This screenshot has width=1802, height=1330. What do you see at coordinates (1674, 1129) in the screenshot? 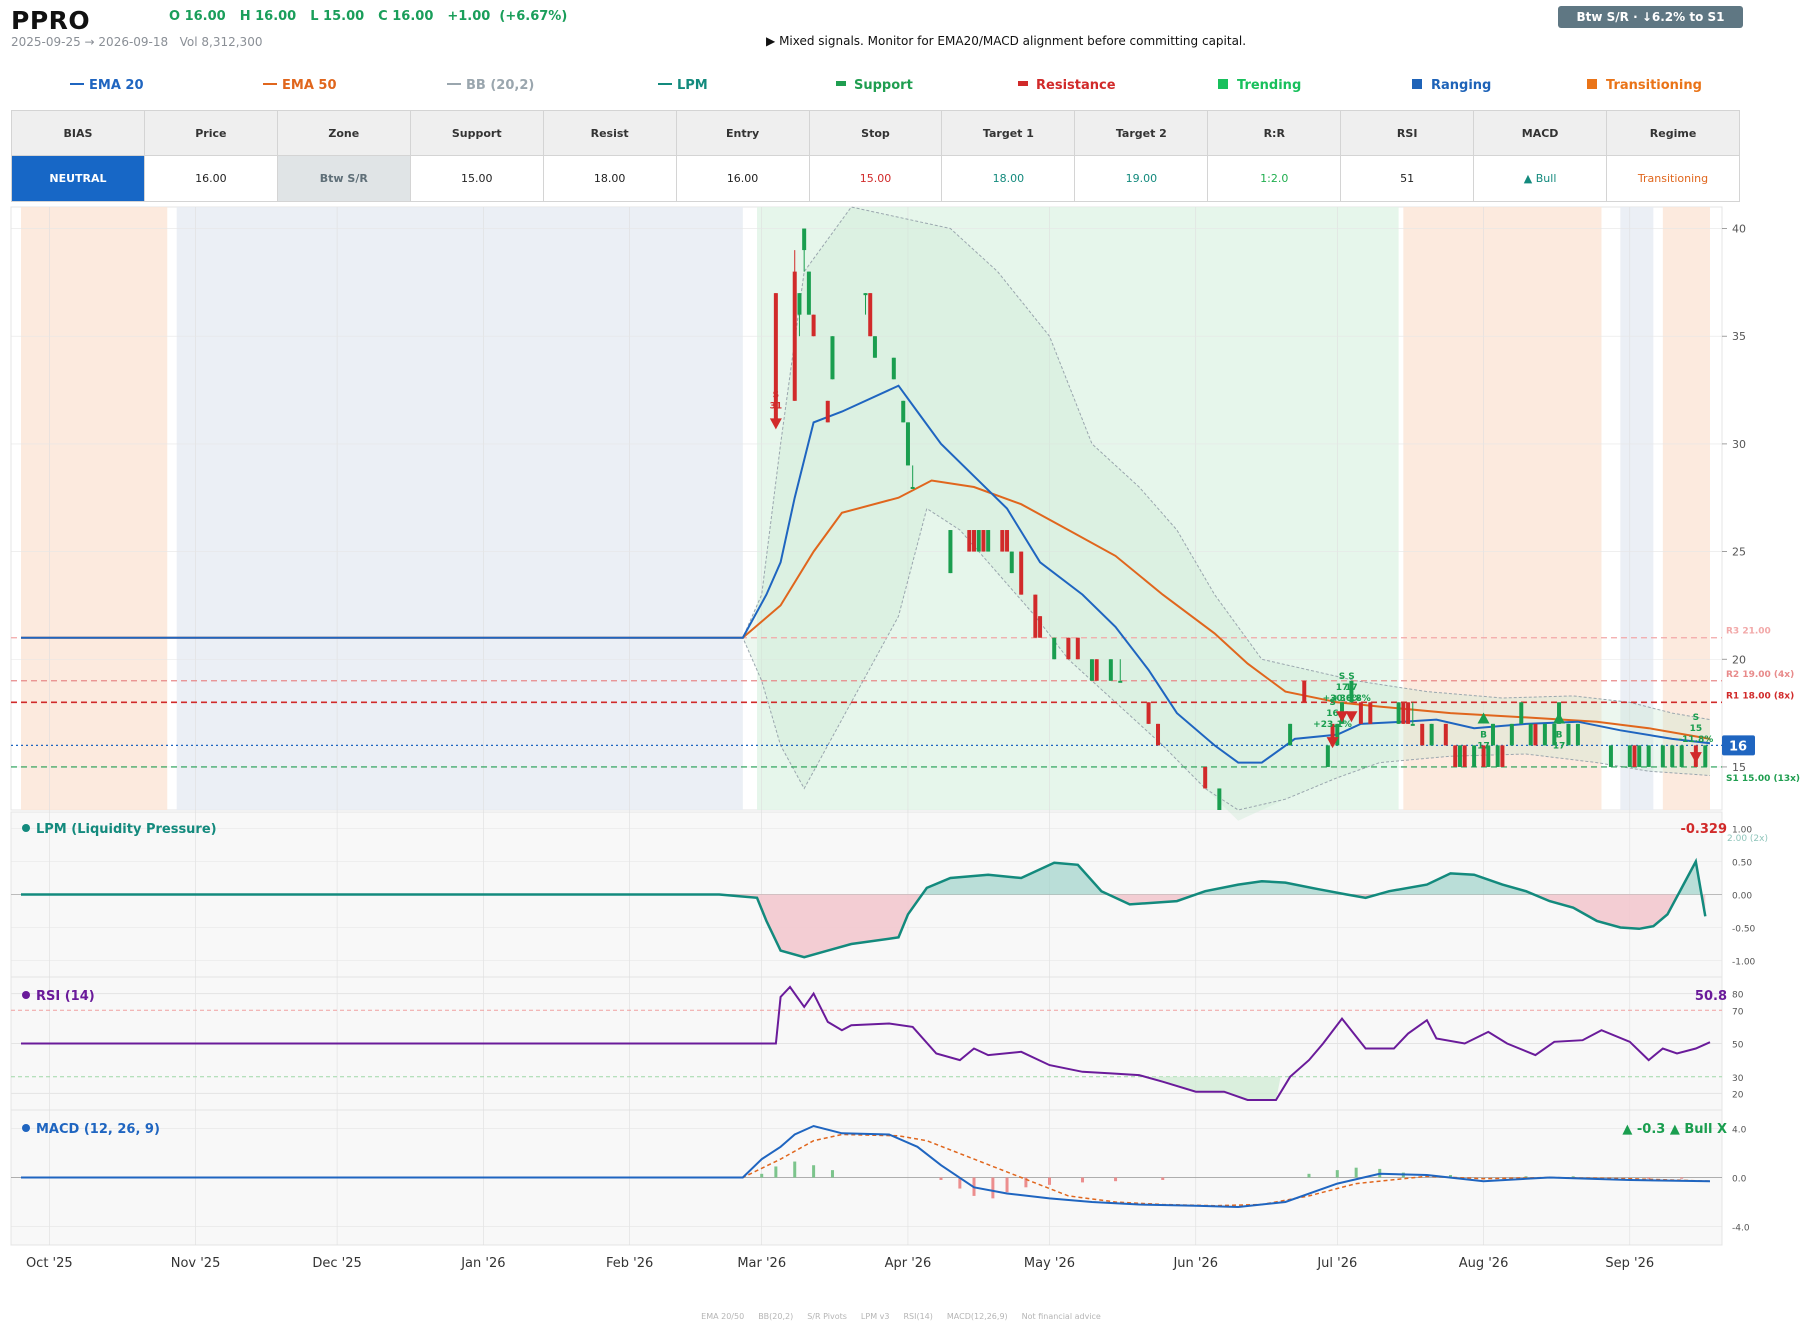
I see `macd-value: ▲ -0.3 ▲ Bull X` at bounding box center [1674, 1129].